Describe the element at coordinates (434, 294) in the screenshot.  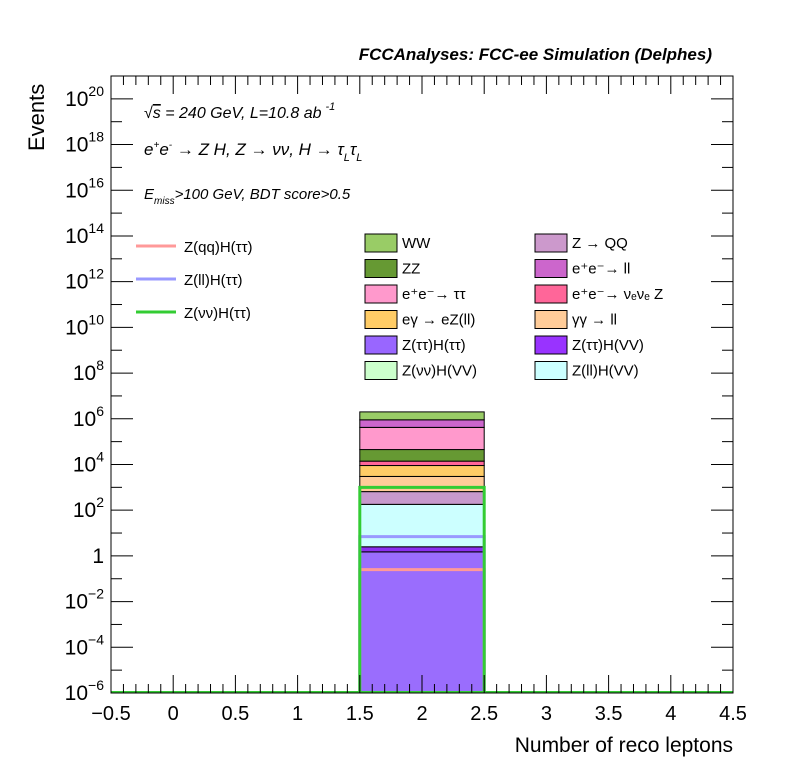
I see `legend-bg-label: e⁺e⁻→ ττ` at that location.